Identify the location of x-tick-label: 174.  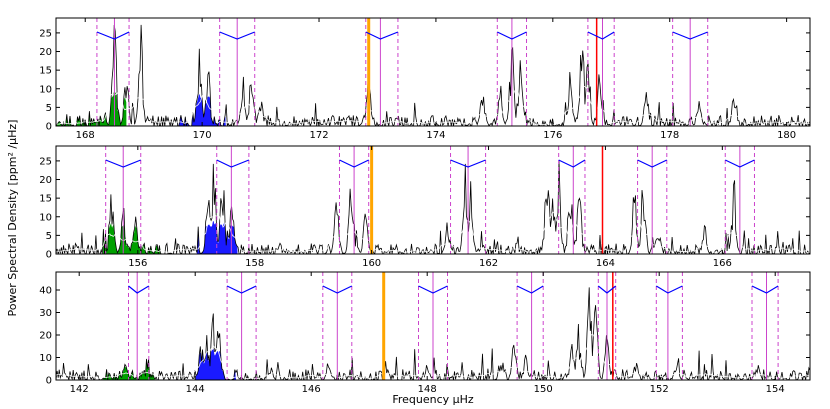
(435, 135).